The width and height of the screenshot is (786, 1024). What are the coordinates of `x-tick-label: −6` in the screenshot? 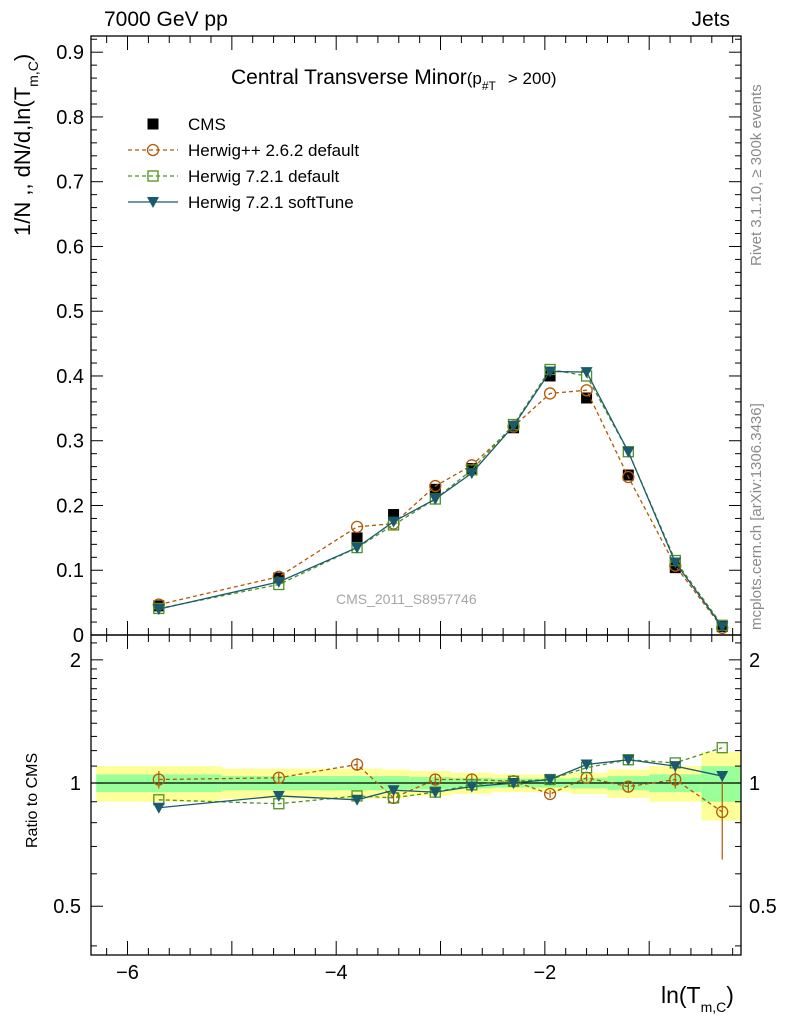 It's located at (127, 973).